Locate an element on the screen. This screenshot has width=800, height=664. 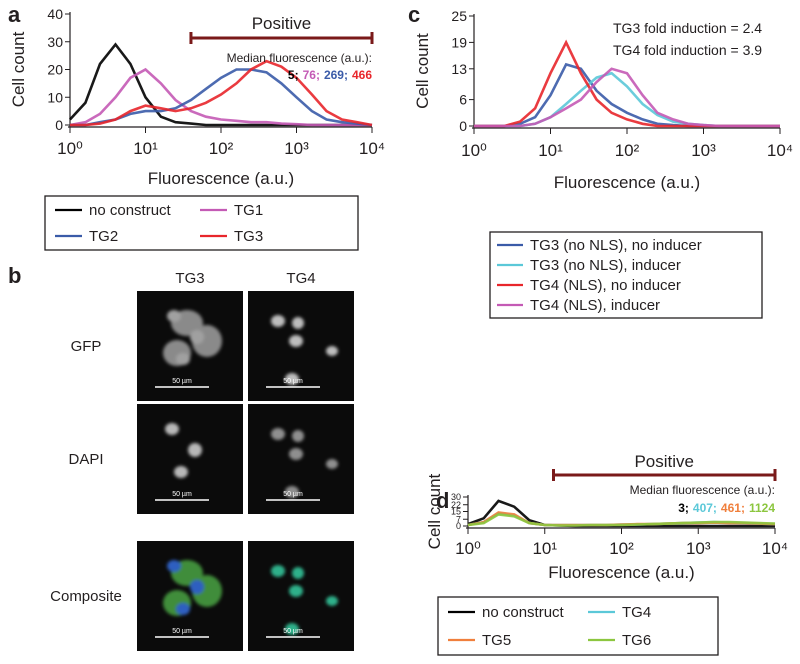
median-values: 5; 76; 269; 466 is located at coordinates (330, 75).